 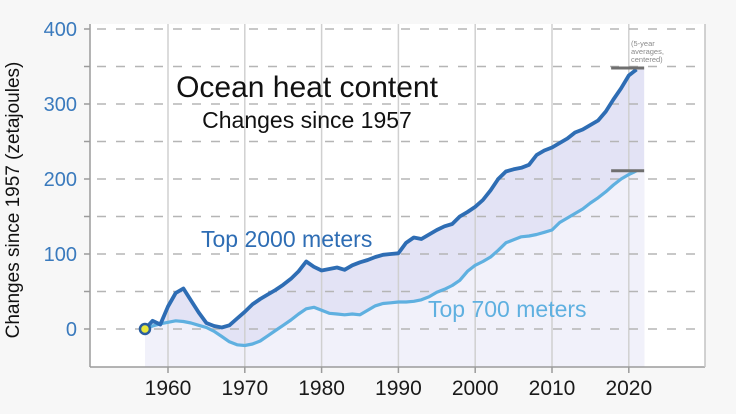 What do you see at coordinates (13, 200) in the screenshot?
I see `y-axis-title: Changes since 1957 (zetajoules)` at bounding box center [13, 200].